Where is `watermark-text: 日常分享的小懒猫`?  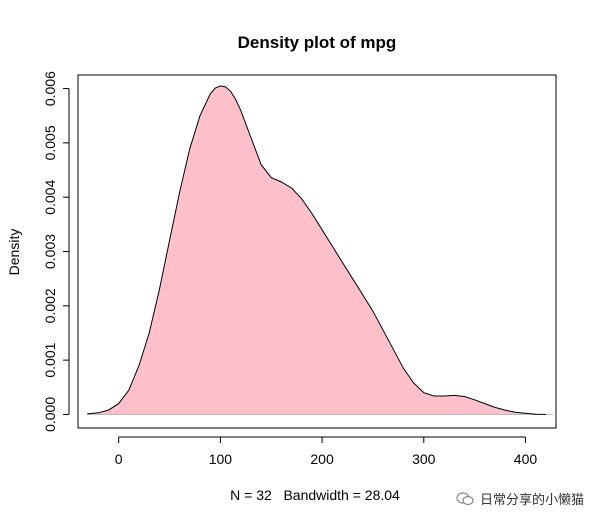
watermark-text: 日常分享的小懒猫 is located at coordinates (531, 500).